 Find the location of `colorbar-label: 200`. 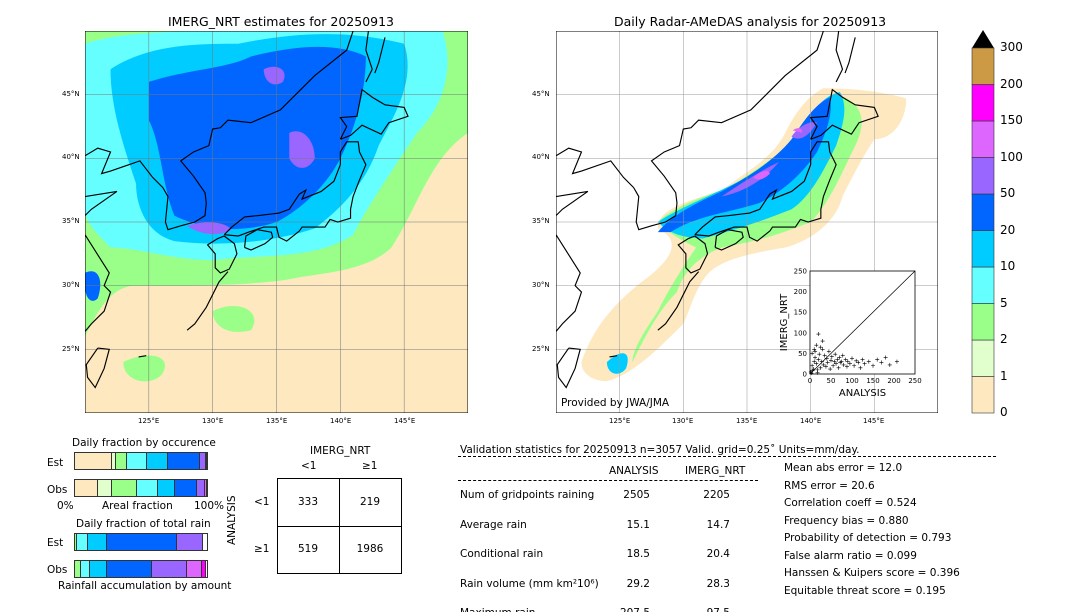

colorbar-label: 200 is located at coordinates (1011, 83).